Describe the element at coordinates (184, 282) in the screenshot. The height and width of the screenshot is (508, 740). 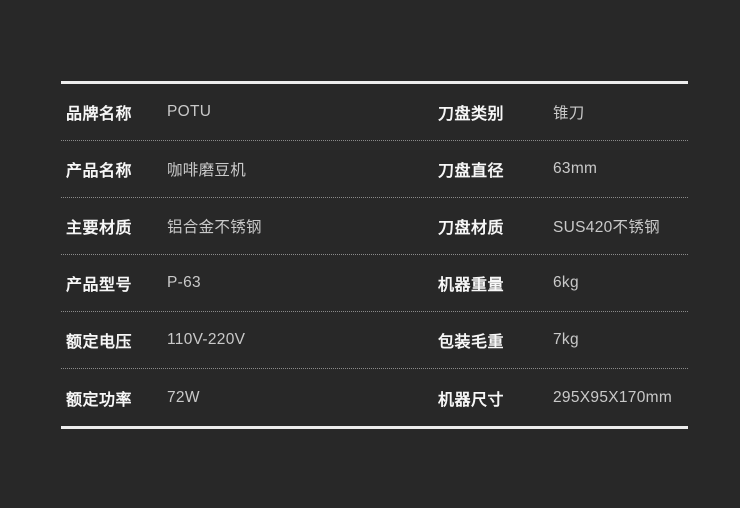
I see `spec-value: P-63` at that location.